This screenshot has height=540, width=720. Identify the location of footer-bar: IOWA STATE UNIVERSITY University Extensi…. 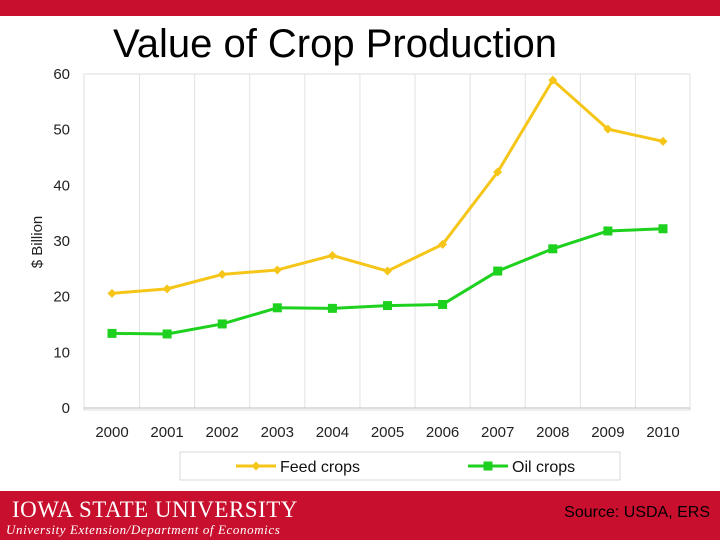
(360, 515).